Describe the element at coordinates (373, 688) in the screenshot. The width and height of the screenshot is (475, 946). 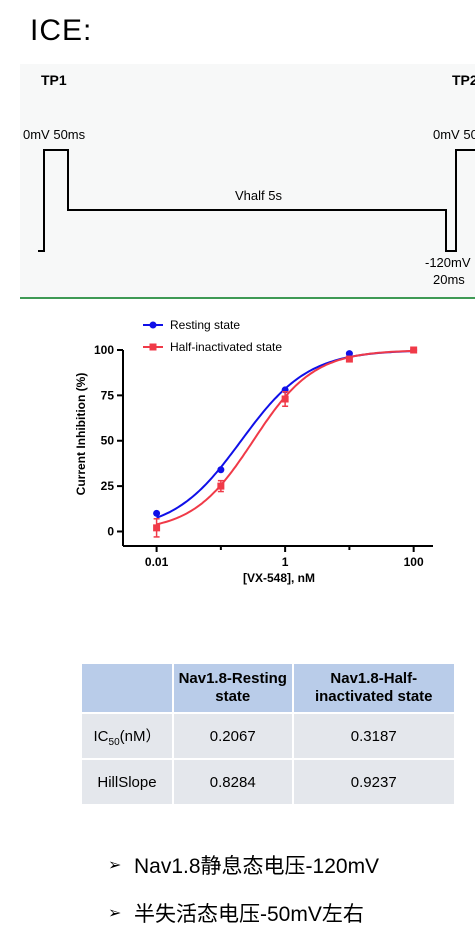
I see `col-header-half-inactivated: Nav1.8-Half-inactivated state` at that location.